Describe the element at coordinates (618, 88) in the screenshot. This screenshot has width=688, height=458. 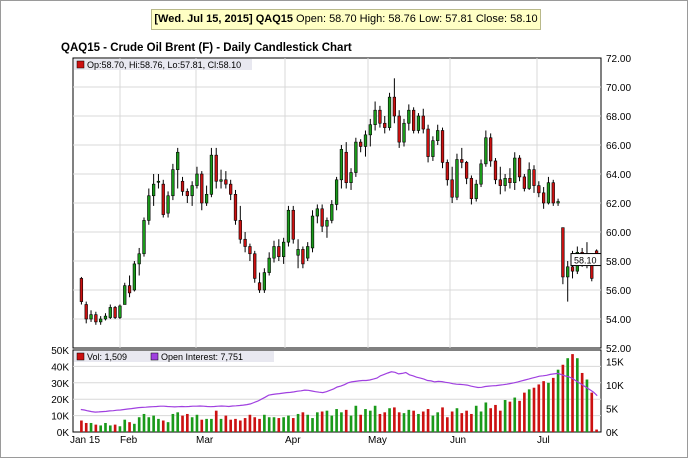
I see `price-tick-label: 70.00` at that location.